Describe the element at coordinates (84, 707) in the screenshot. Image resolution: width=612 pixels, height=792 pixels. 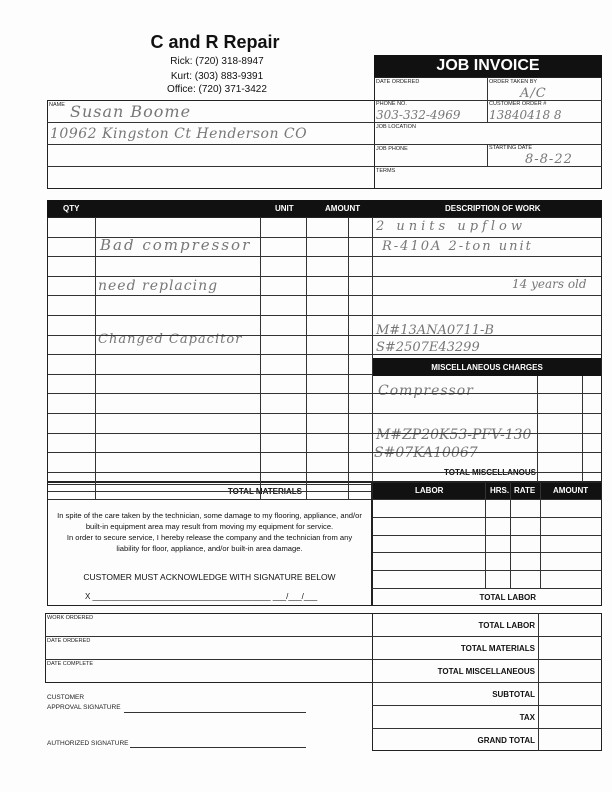
I see `approval-signature-label: APPROVAL SIGNATURE` at that location.